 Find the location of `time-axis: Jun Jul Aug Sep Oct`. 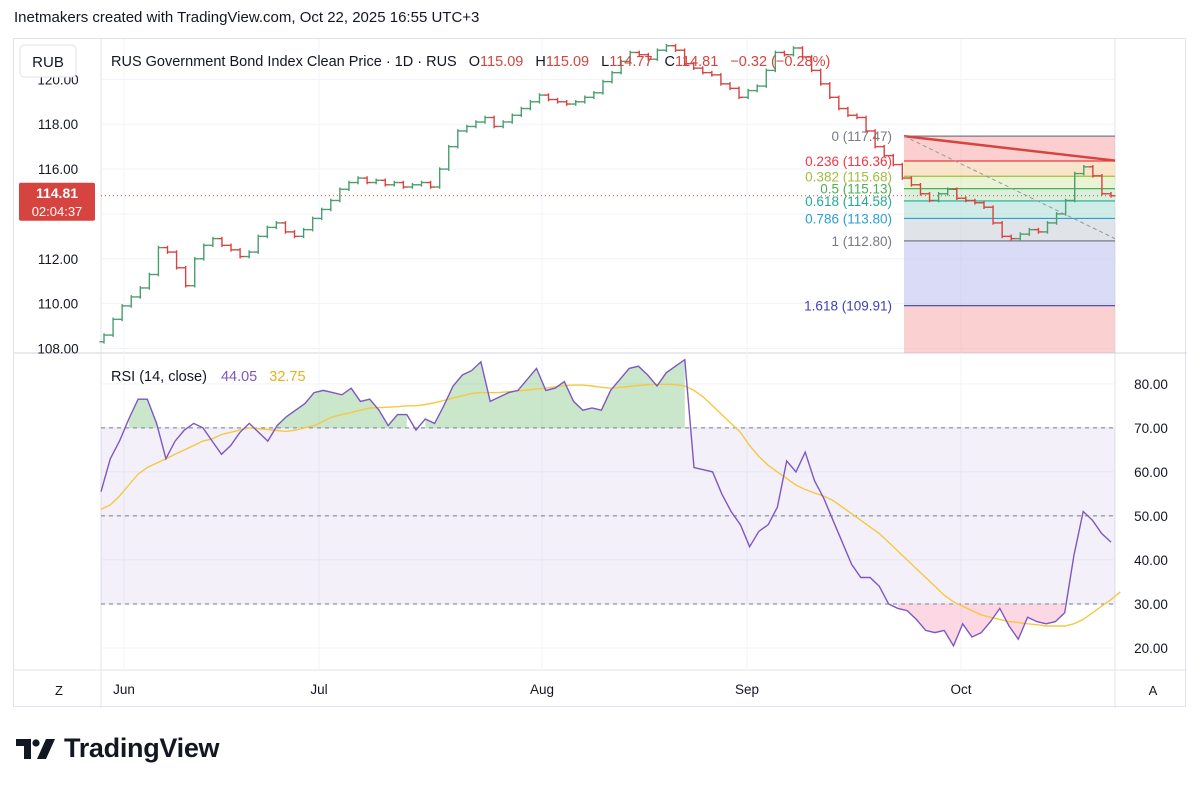

time-axis: Jun Jul Aug Sep Oct is located at coordinates (542, 689).